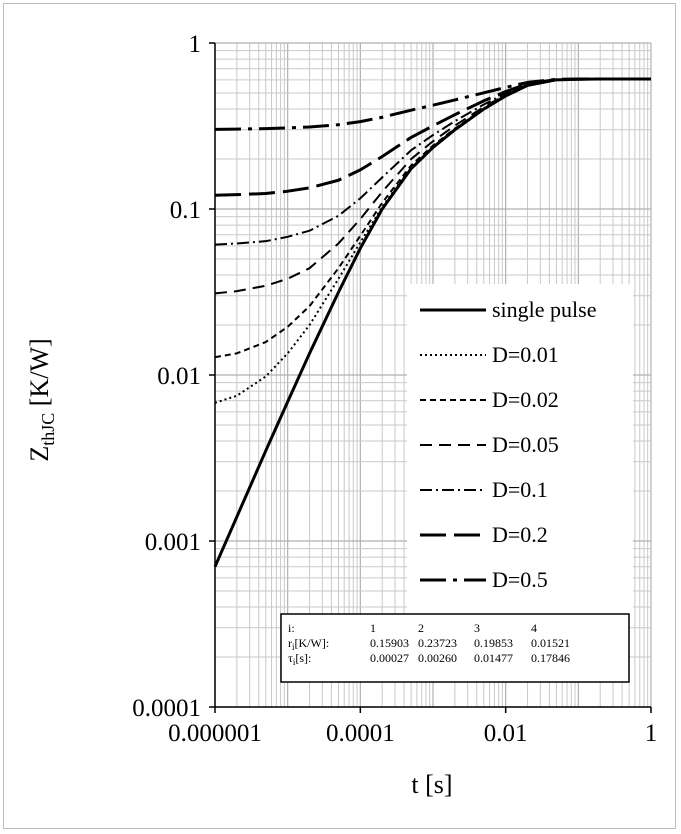 This screenshot has width=681, height=834. What do you see at coordinates (506, 733) in the screenshot?
I see `x-tick-label: 0.01` at bounding box center [506, 733].